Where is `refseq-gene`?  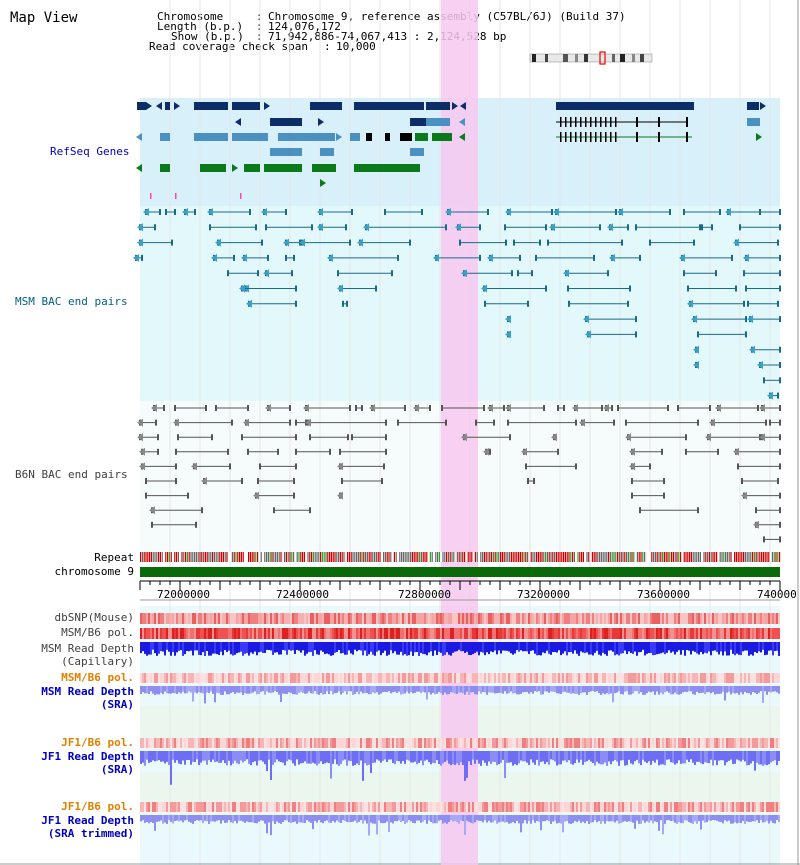 refseq-gene is located at coordinates (141, 106).